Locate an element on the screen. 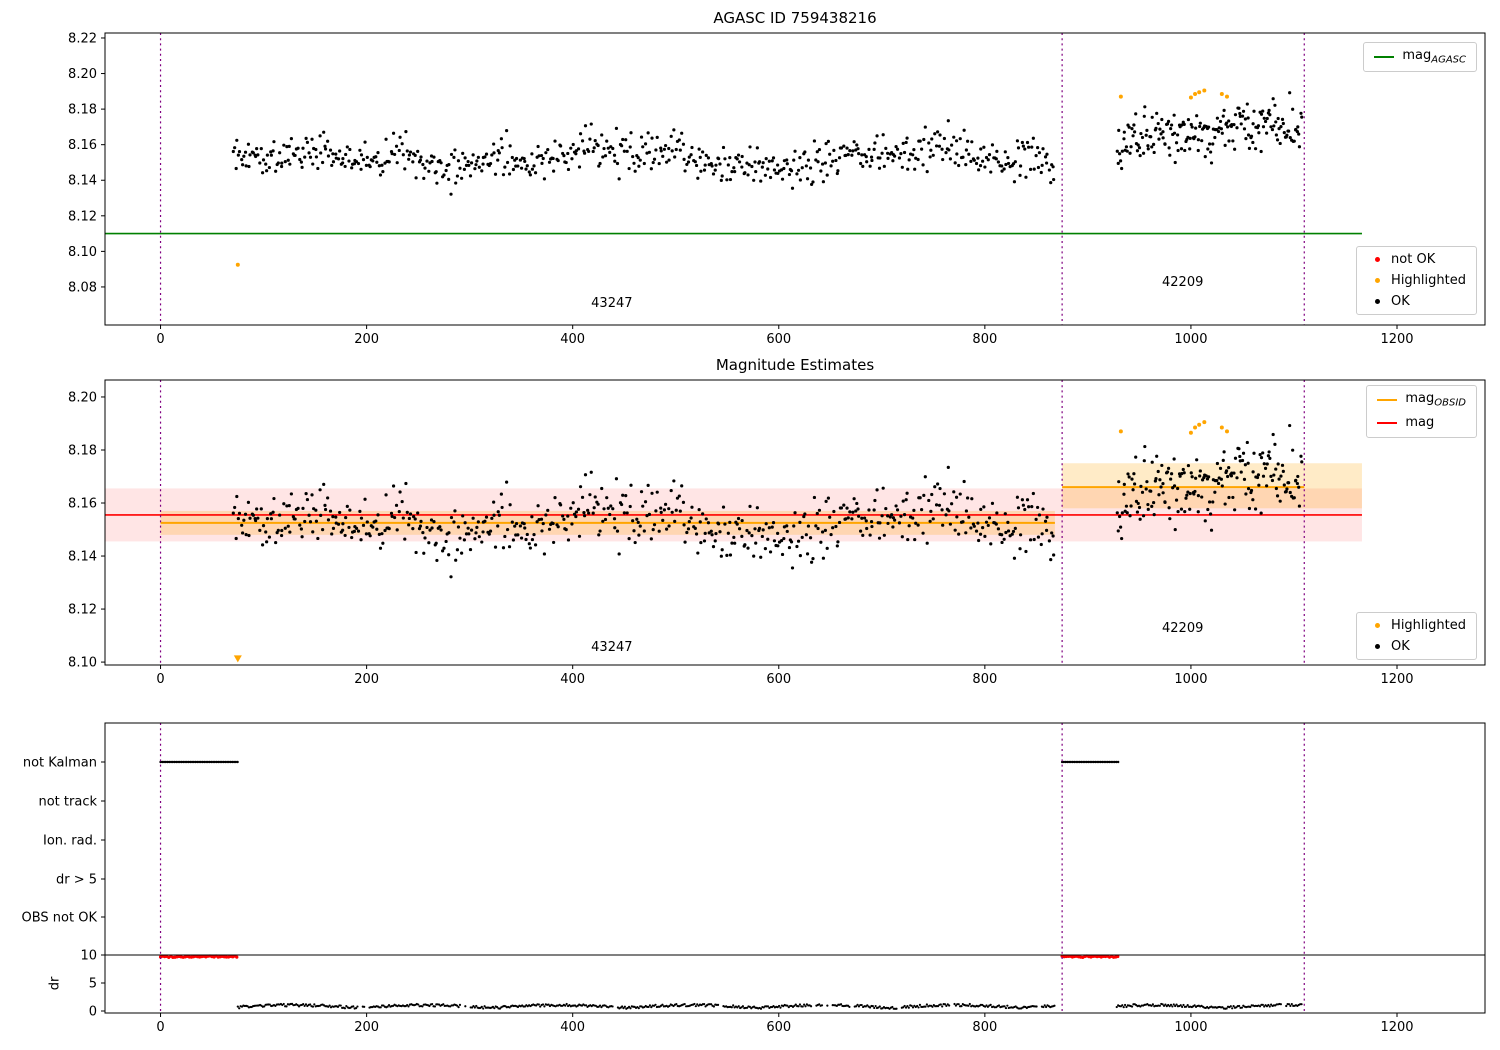  legend-label-not-ok: not OK is located at coordinates (1413, 259).